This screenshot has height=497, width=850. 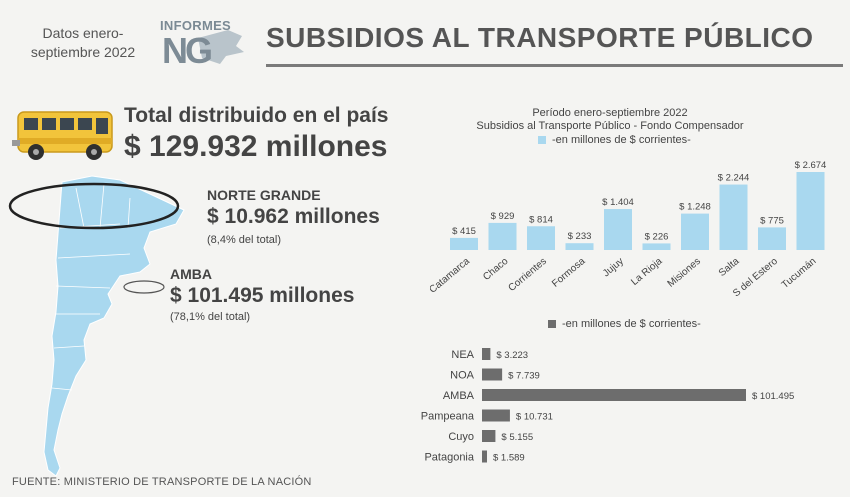 I want to click on legend-swatch, so click(x=542, y=140).